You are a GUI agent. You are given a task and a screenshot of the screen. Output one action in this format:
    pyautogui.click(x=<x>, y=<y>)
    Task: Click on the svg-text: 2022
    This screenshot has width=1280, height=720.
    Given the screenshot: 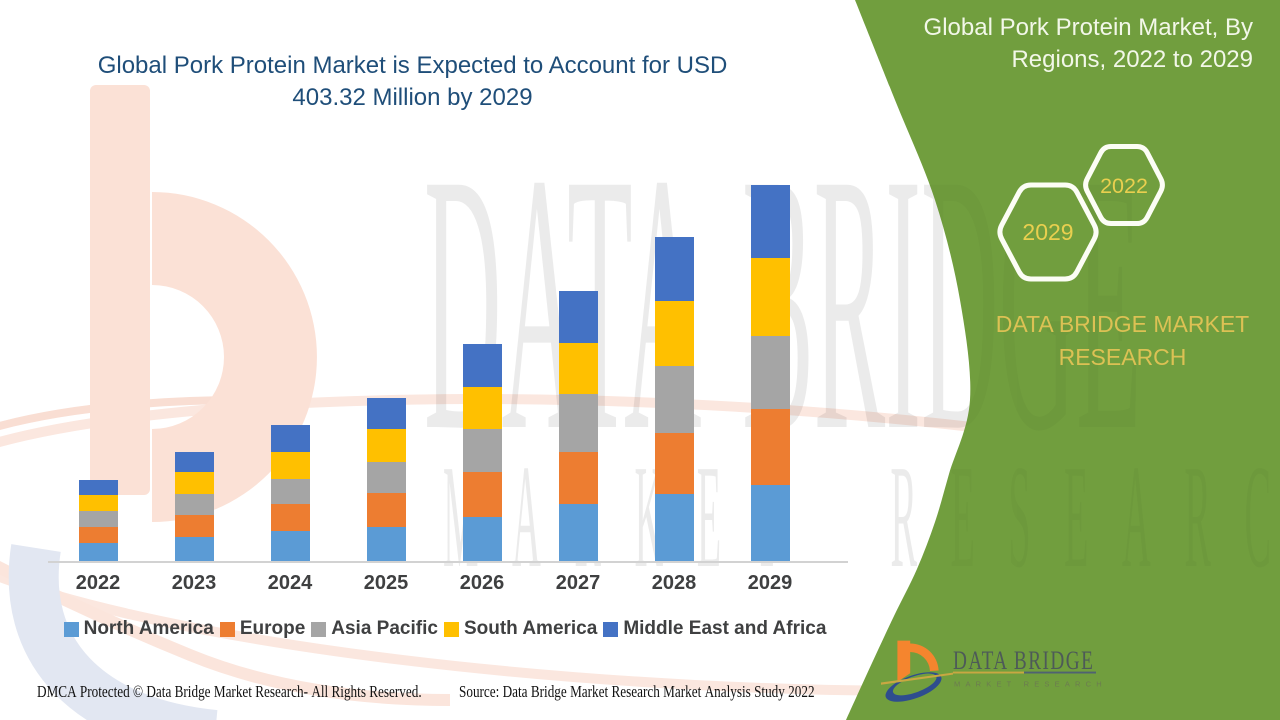 What is the action you would take?
    pyautogui.click(x=1124, y=186)
    